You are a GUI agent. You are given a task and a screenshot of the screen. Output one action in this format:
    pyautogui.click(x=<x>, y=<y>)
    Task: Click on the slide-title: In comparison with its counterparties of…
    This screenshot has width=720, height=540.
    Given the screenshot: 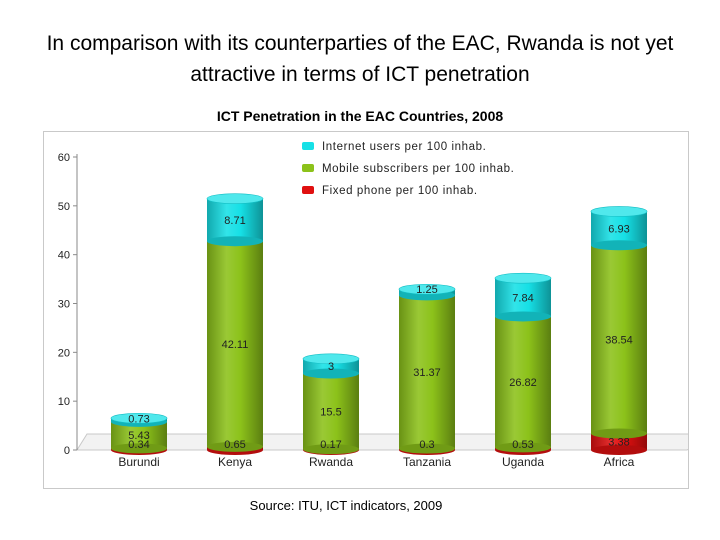 What is the action you would take?
    pyautogui.click(x=360, y=59)
    